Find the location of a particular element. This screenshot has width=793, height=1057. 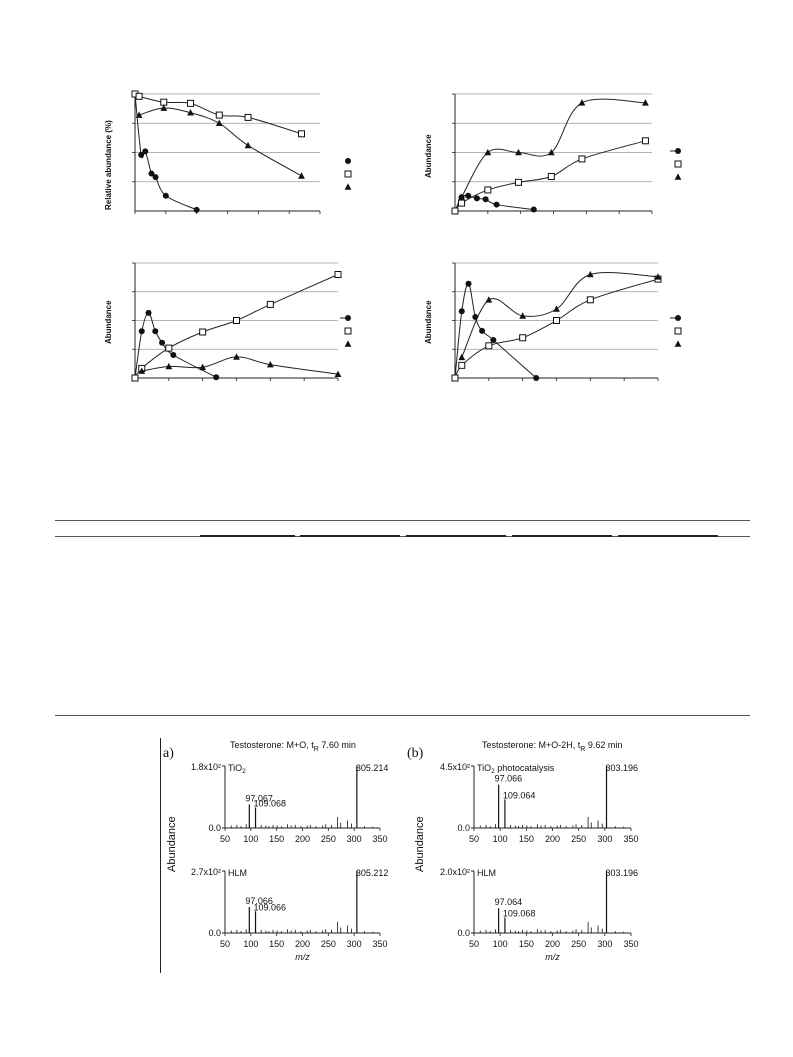

spectrum-label: HLM is located at coordinates (237, 873).